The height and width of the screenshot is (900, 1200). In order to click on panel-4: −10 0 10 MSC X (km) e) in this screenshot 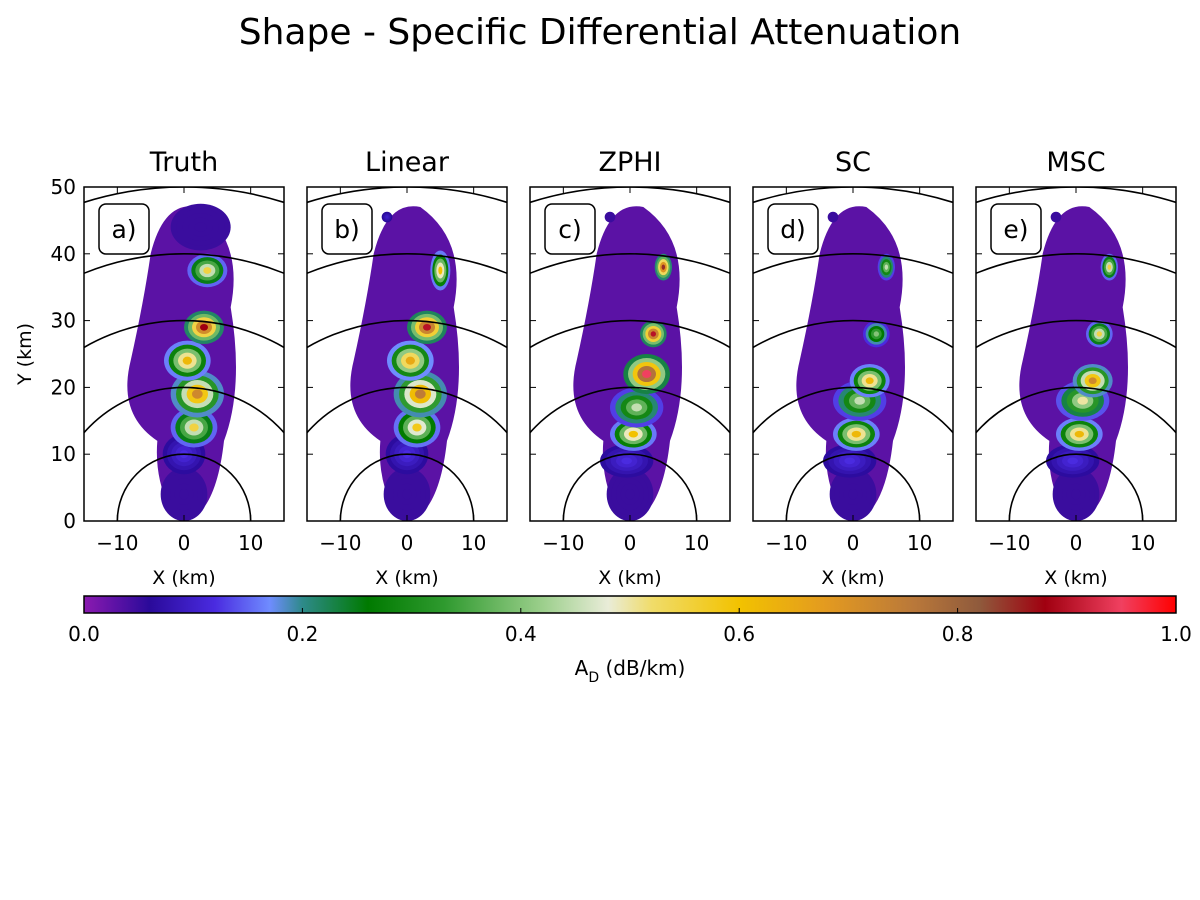, I will do `click(1076, 368)`.